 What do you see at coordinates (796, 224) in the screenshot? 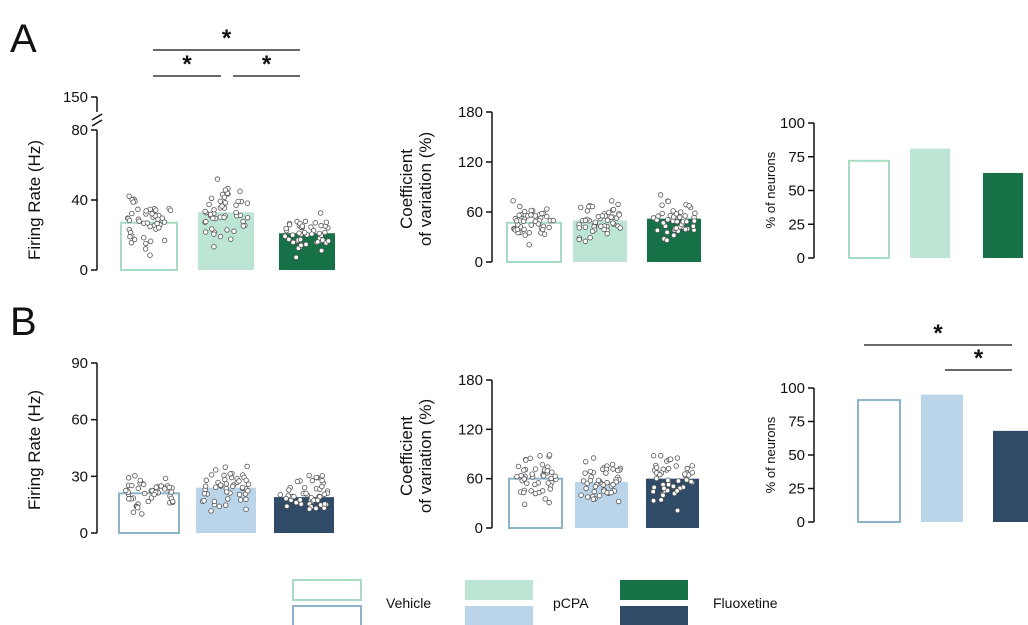
I see `y-tick-label: 25` at bounding box center [796, 224].